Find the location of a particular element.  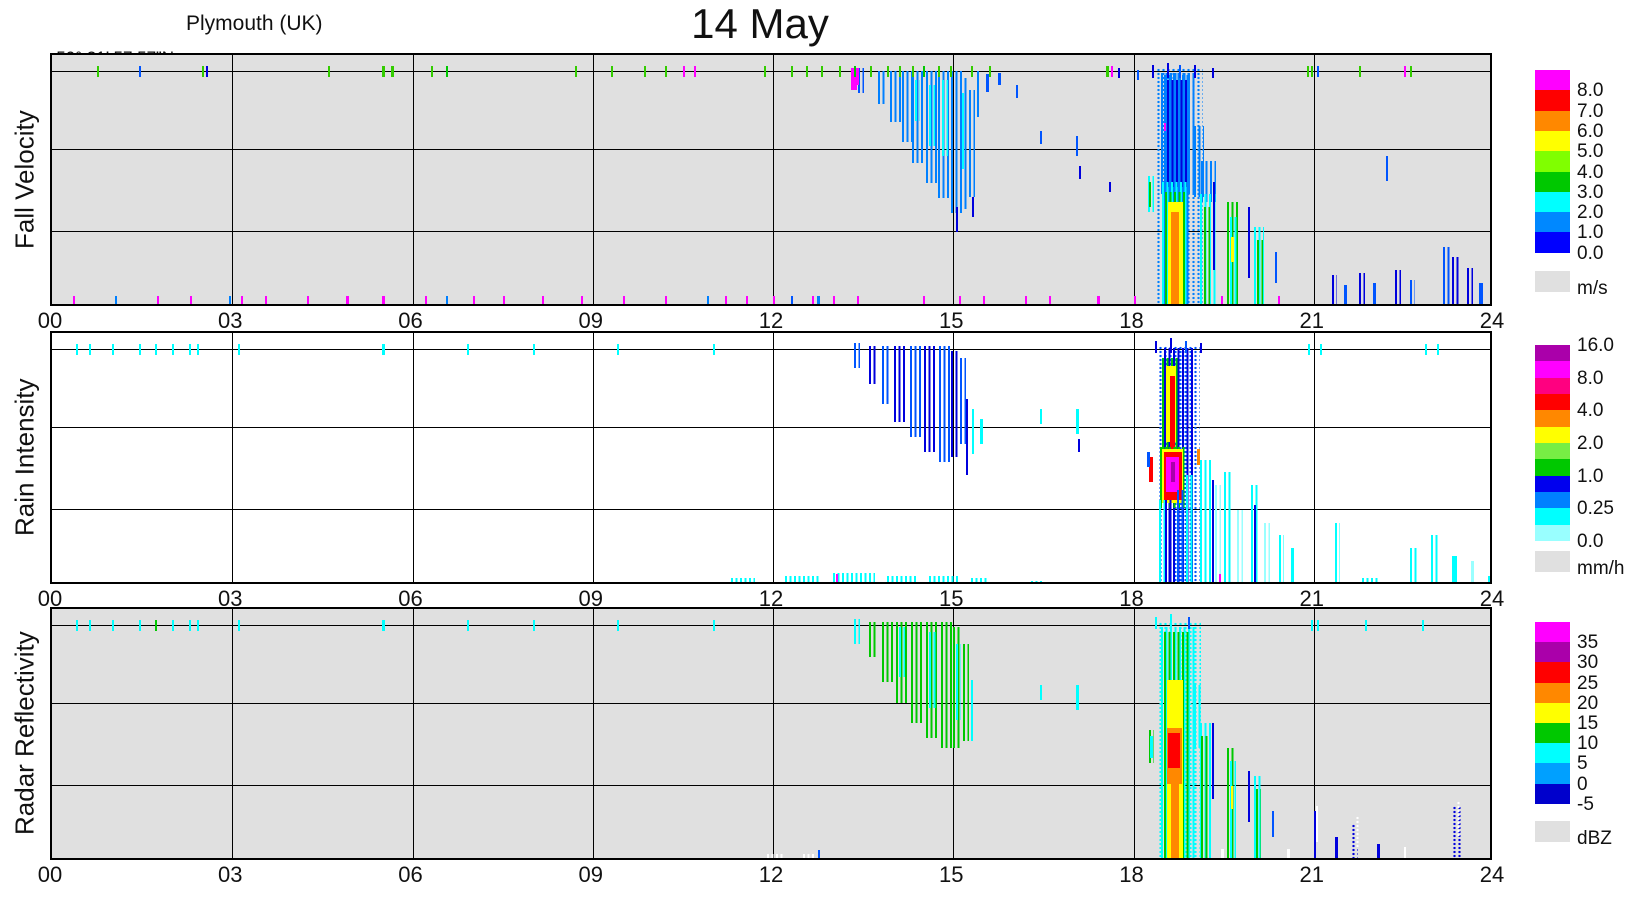

legend-value-label: 0.0 is located at coordinates (1590, 541).